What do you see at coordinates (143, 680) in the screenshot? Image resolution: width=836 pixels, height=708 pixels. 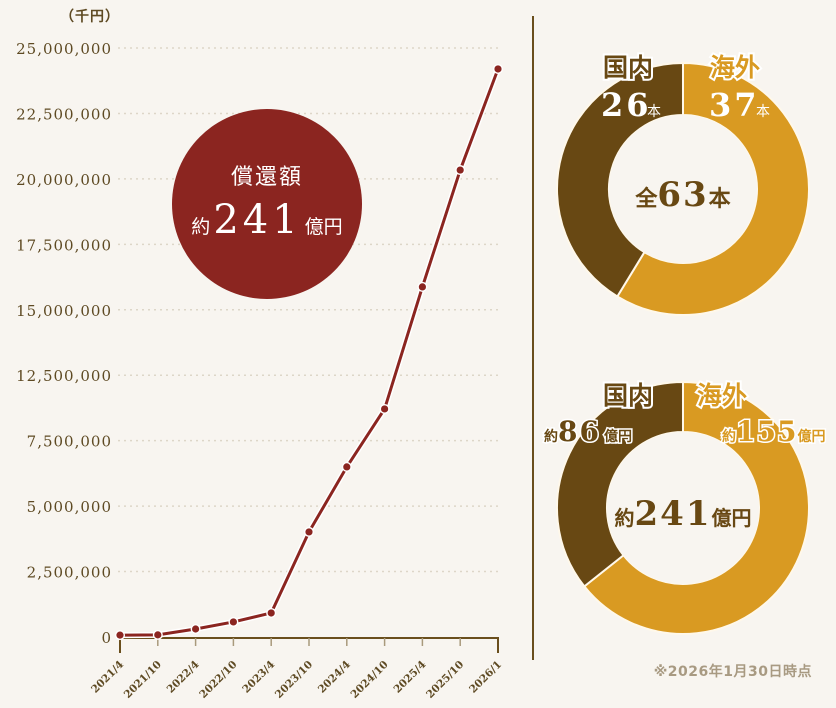 I see `x-tick-label: 2021/10` at bounding box center [143, 680].